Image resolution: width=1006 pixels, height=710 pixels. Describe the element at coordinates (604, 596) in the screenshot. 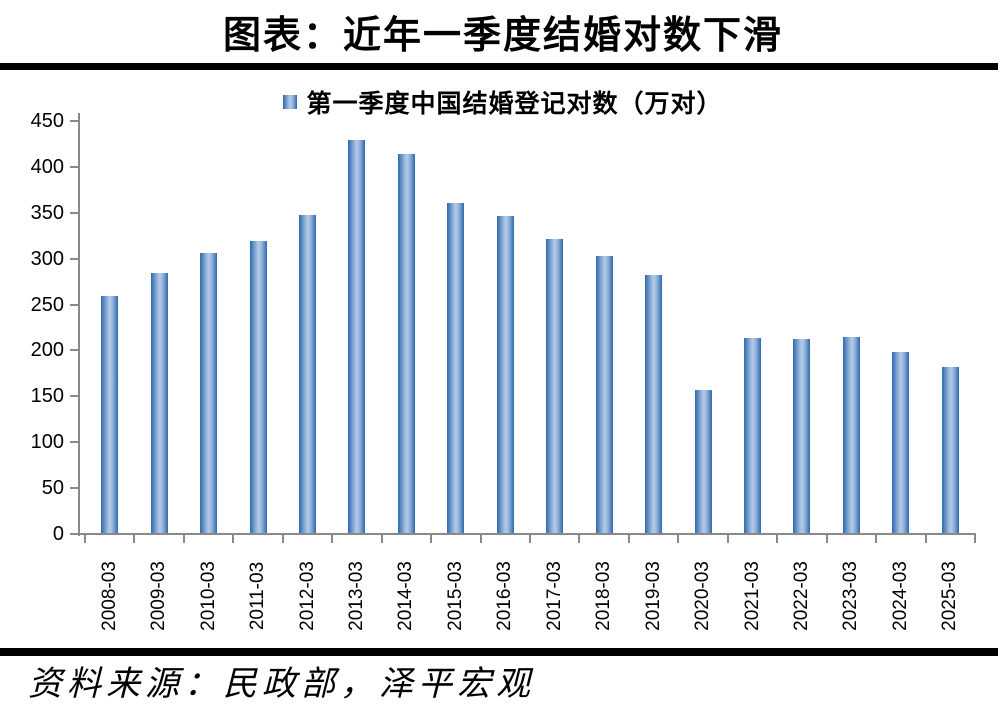

I see `x-axis-tick-label: 2018-03` at that location.